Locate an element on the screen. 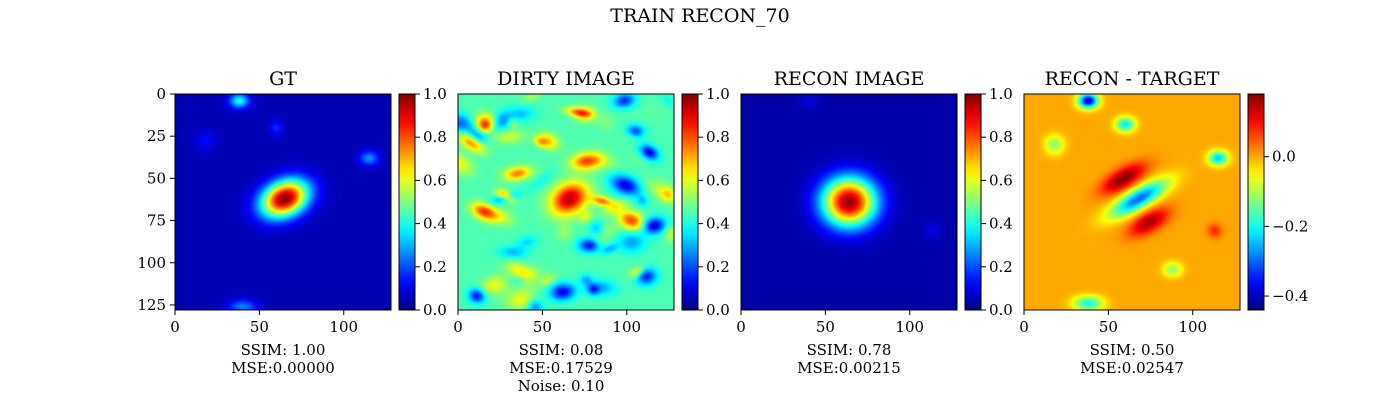 Image resolution: width=1400 pixels, height=400 pixels. y-tick-label: 25 is located at coordinates (156, 136).